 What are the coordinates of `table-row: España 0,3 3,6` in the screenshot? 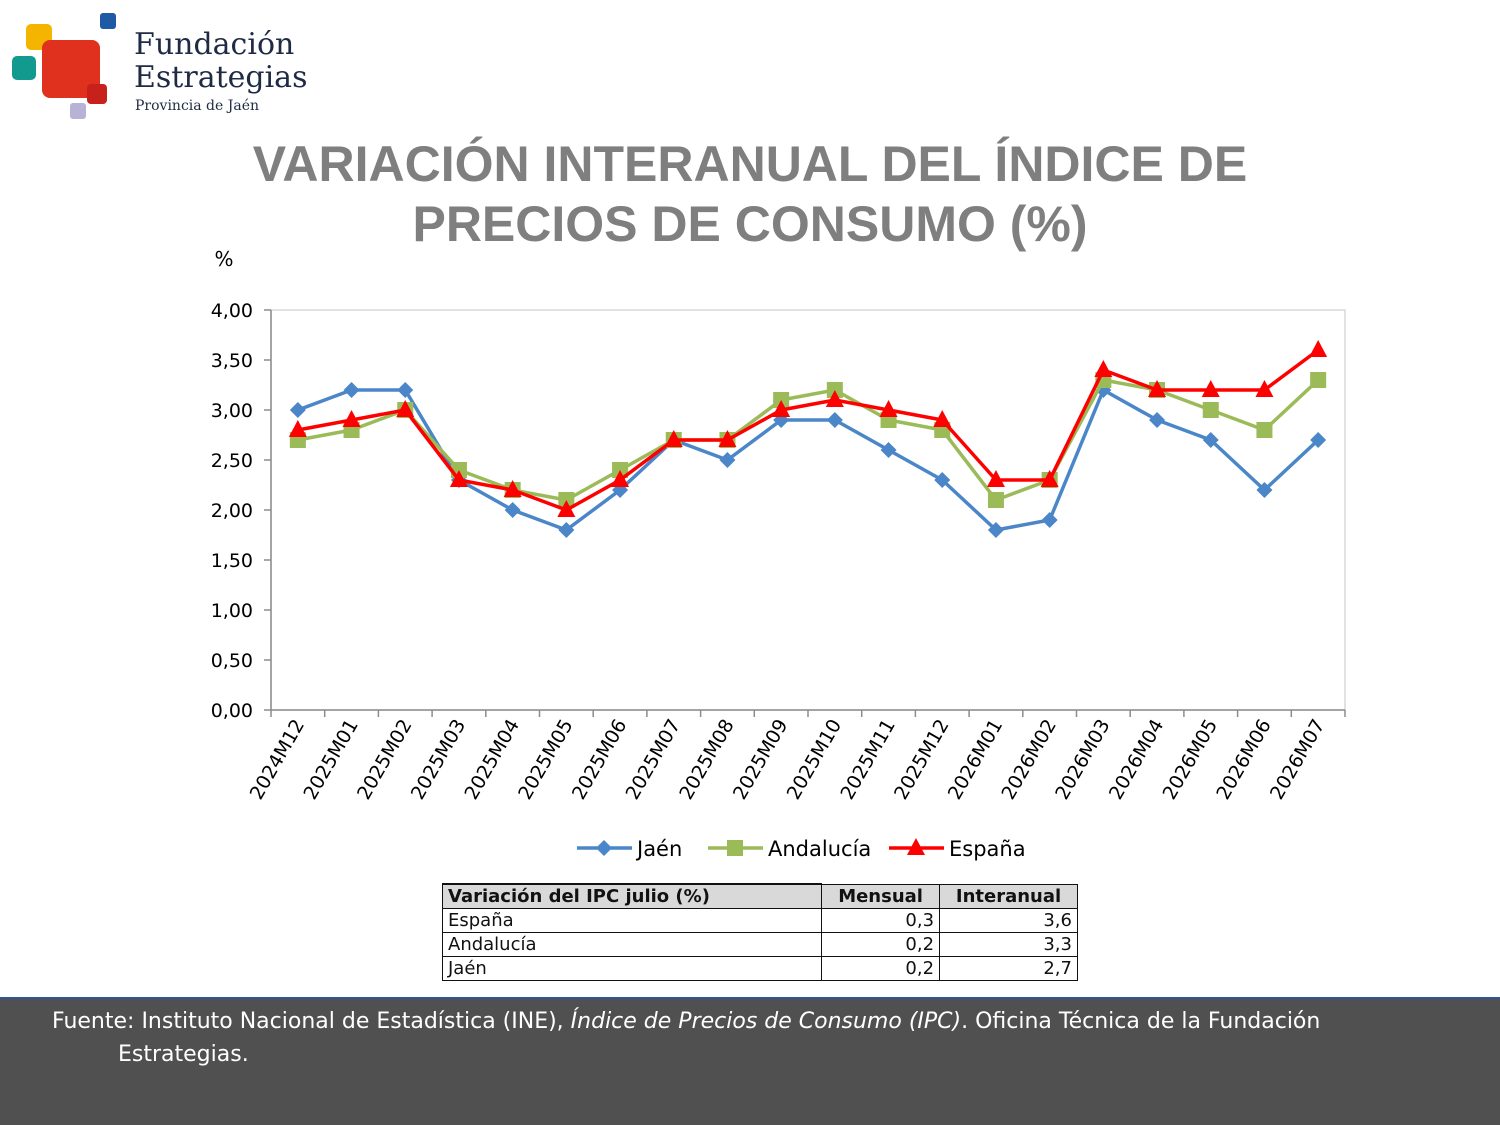 It's located at (759, 920).